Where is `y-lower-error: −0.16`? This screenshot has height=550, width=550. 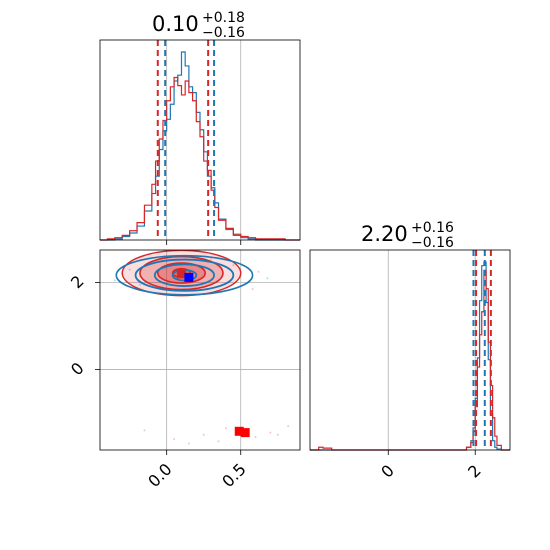
y-lower-error: −0.16 is located at coordinates (432, 243).